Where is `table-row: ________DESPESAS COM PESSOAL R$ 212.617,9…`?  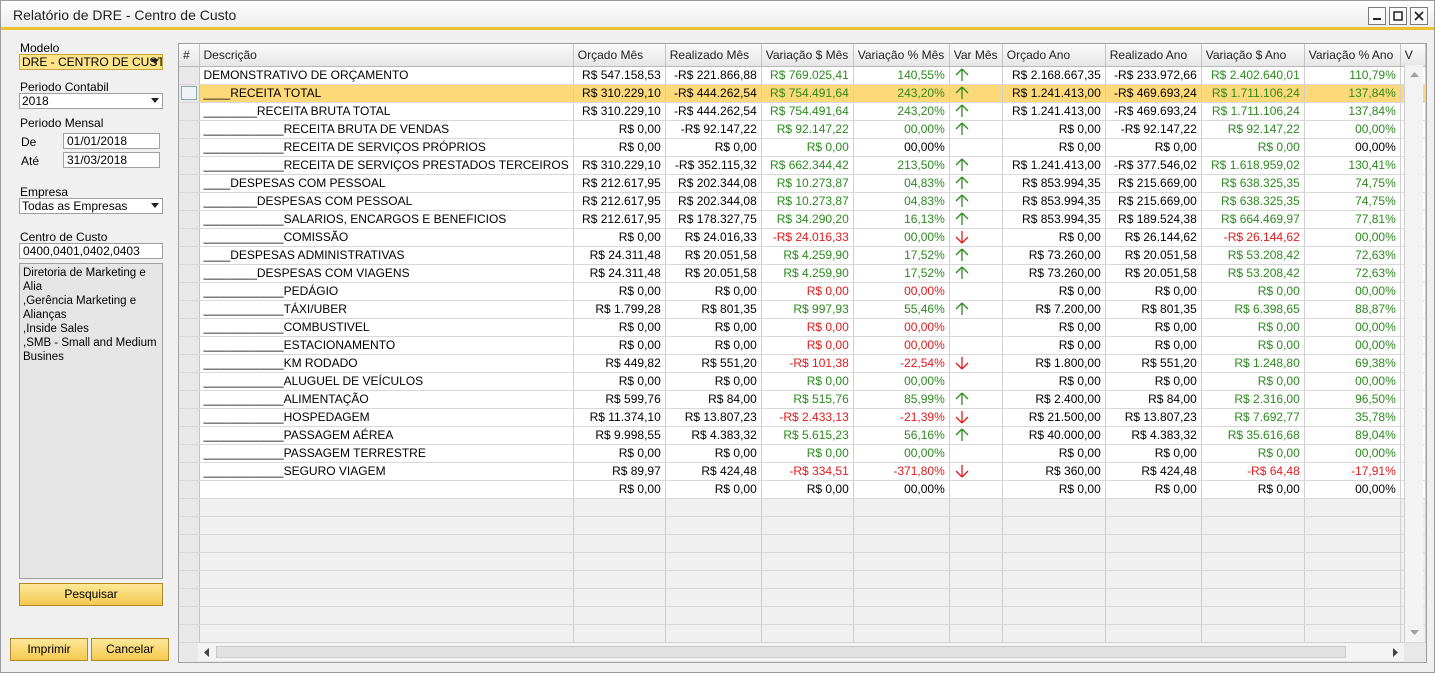 table-row: ________DESPESAS COM PESSOAL R$ 212.617,9… is located at coordinates (802, 201).